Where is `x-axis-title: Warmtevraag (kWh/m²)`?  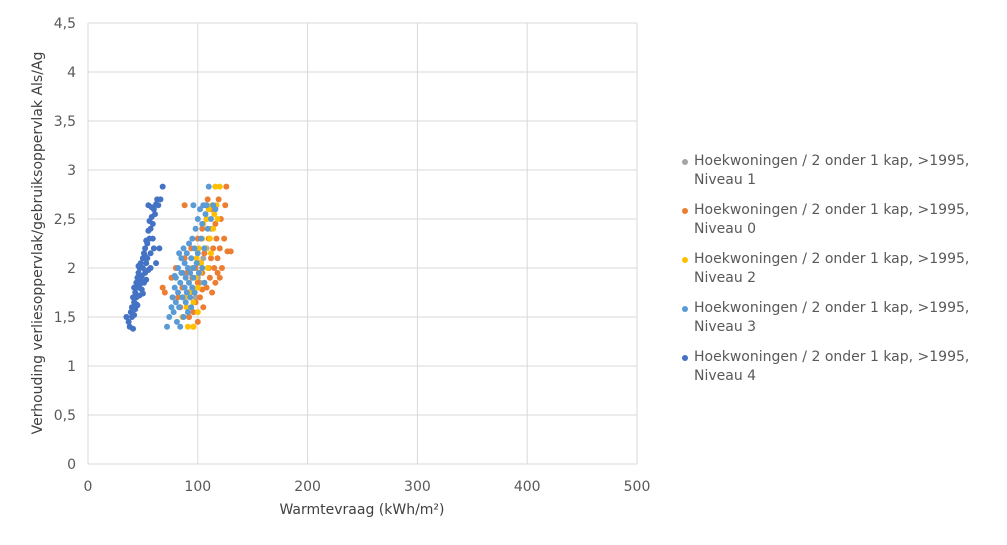 x-axis-title: Warmtevraag (kWh/m²) is located at coordinates (361, 510).